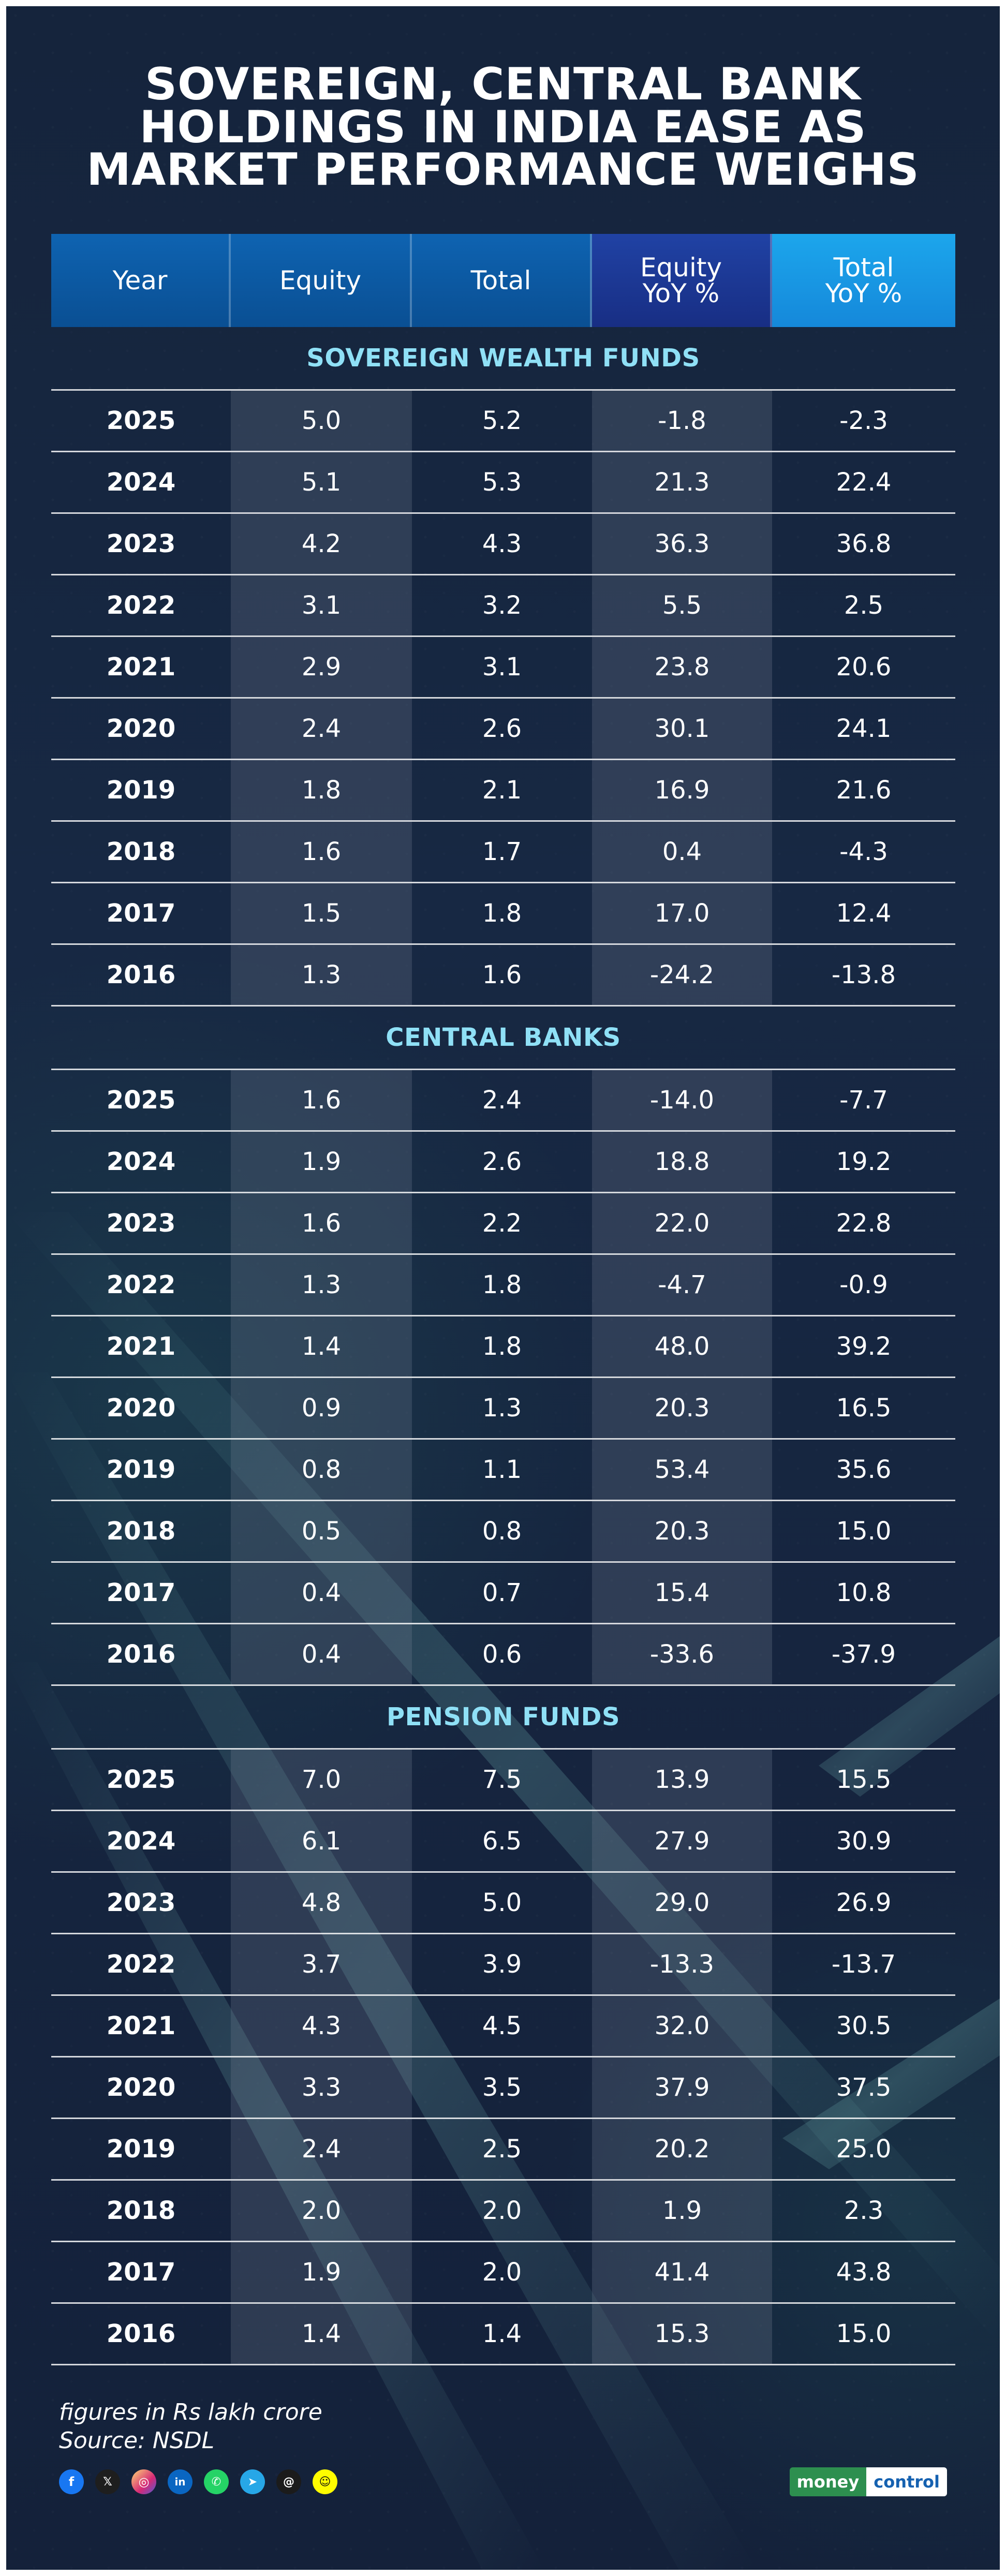  Describe the element at coordinates (864, 1346) in the screenshot. I see `total-yoy-cell: 39.2` at that location.